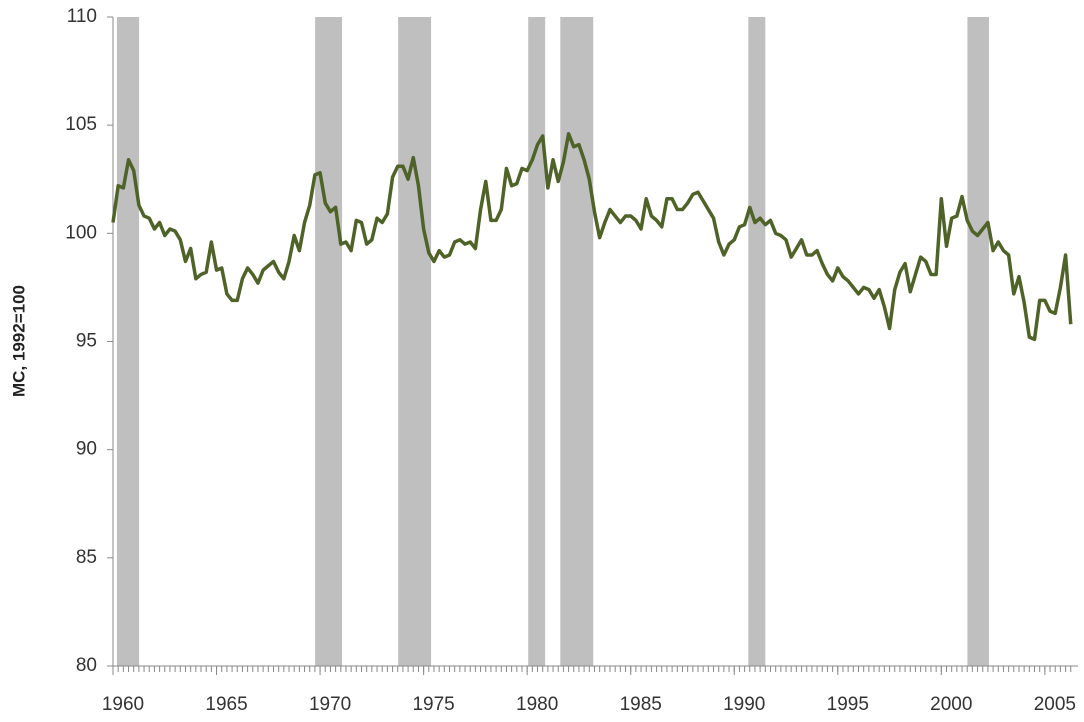 The image size is (1084, 722). Describe the element at coordinates (82, 16) in the screenshot. I see `y-tick-label: 110` at that location.